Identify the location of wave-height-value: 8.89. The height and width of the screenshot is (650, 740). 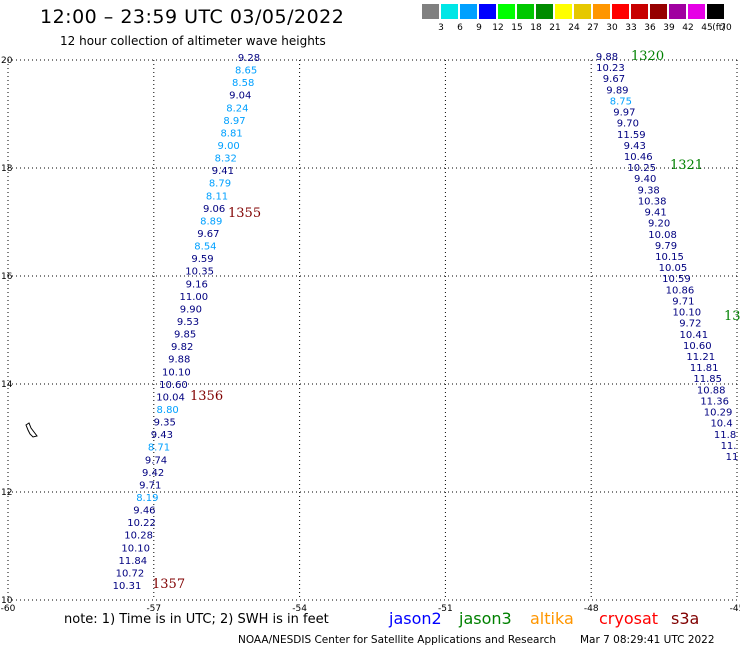
(211, 221).